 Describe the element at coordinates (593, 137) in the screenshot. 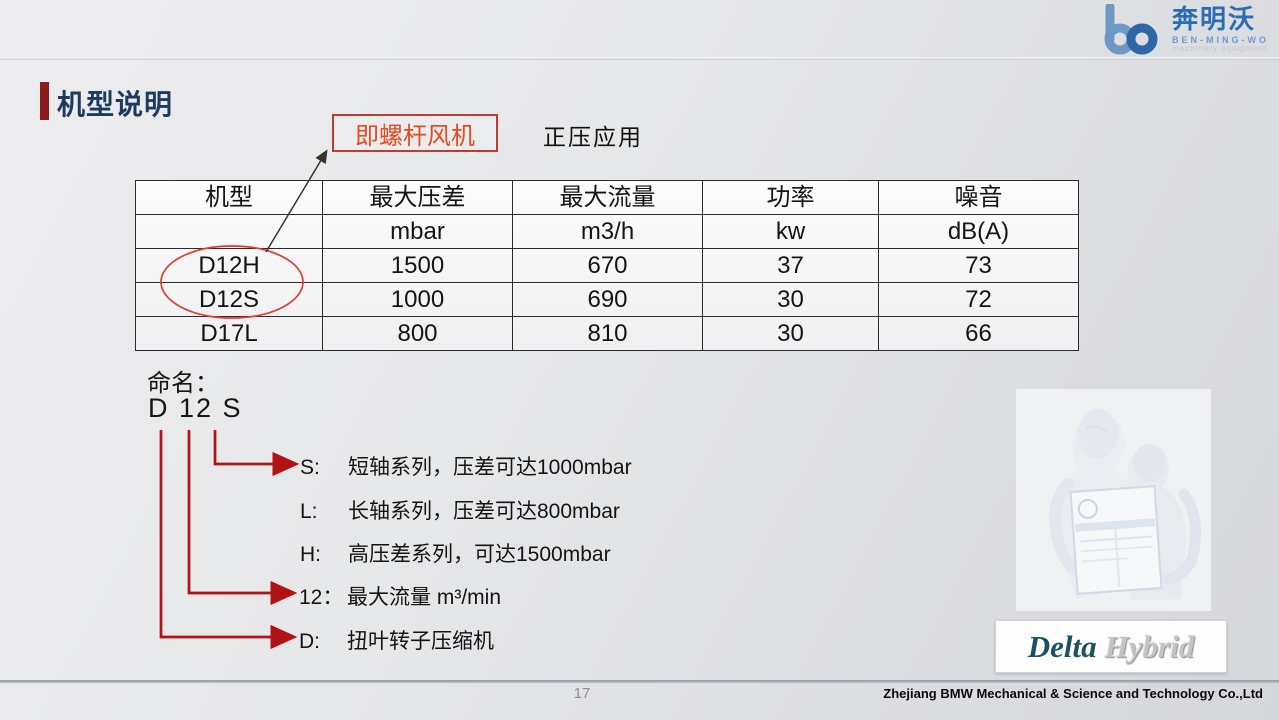

I see `positive-pressure-label: 正压应用` at that location.